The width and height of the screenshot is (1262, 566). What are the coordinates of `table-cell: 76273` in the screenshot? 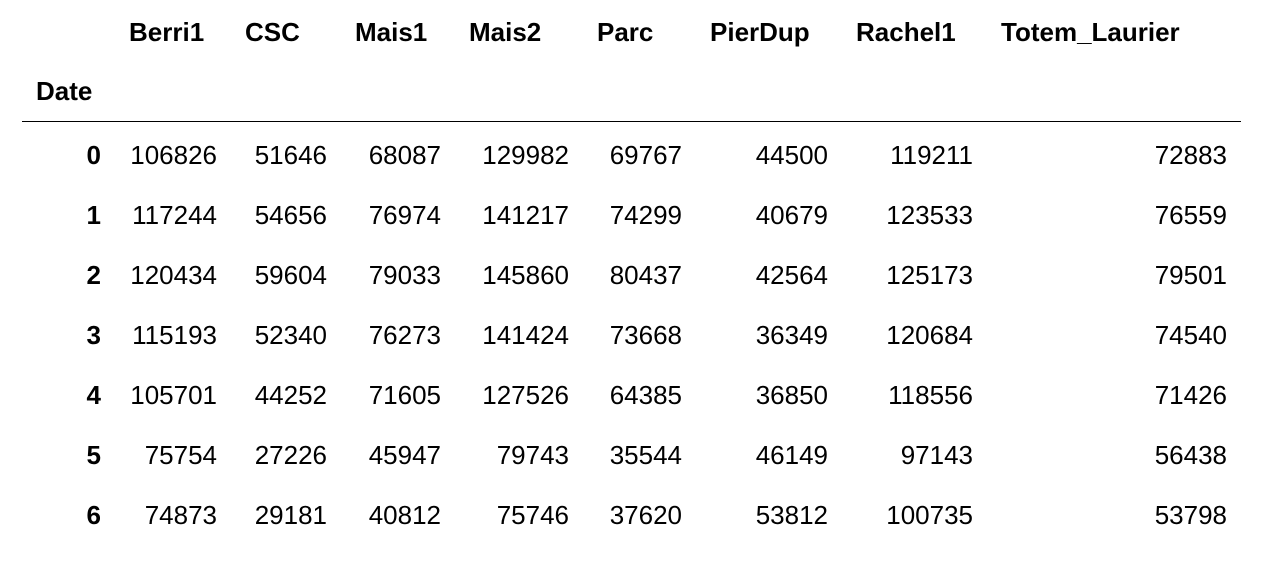 It's located at (404, 334).